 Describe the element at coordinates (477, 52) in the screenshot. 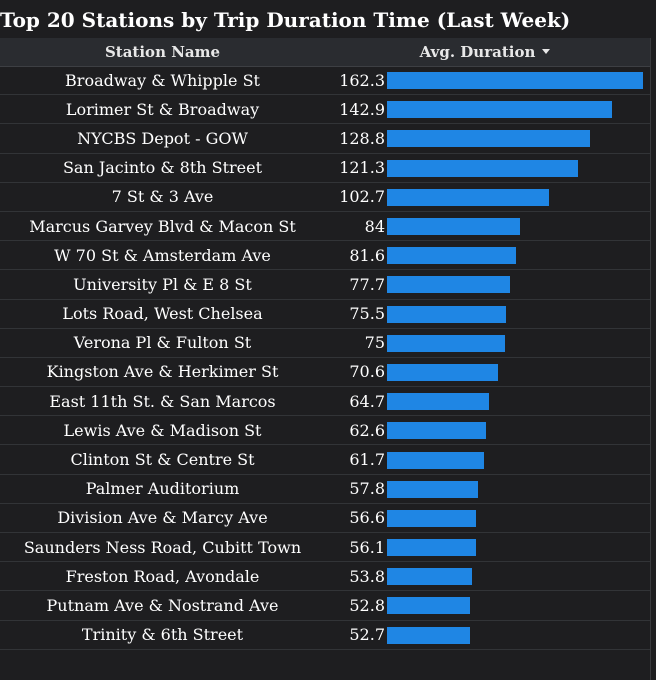

I see `column-header-avg-duration-label: Avg. Duration` at that location.